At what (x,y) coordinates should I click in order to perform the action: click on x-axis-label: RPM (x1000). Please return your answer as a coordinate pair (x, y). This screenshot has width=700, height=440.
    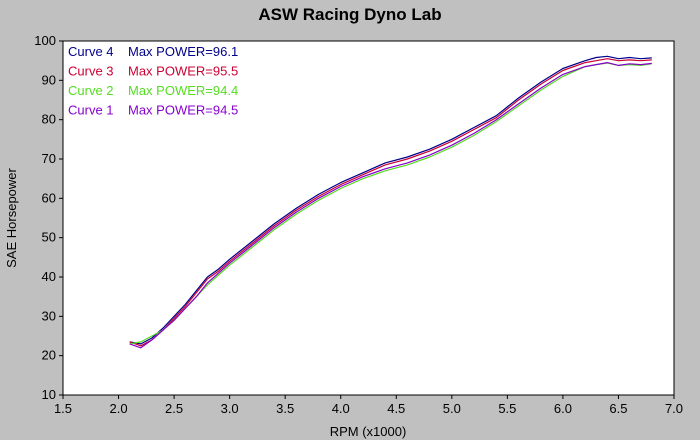
    Looking at the image, I should click on (368, 431).